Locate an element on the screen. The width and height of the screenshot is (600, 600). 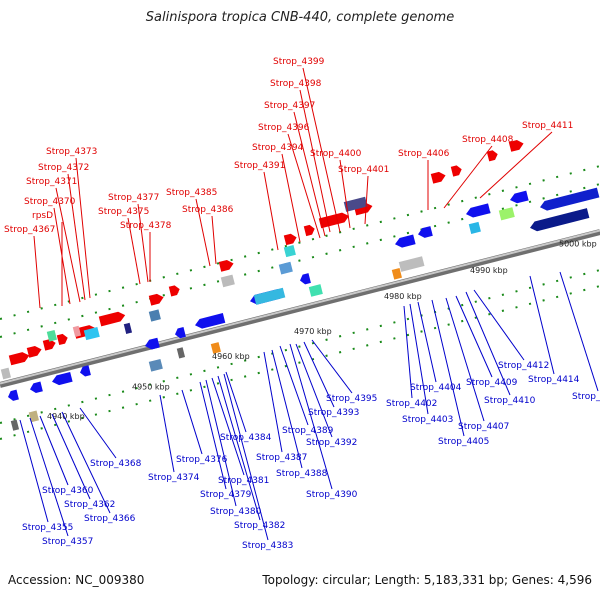
reverse-gene-label: Strop_4382 is located at coordinates (259, 526).